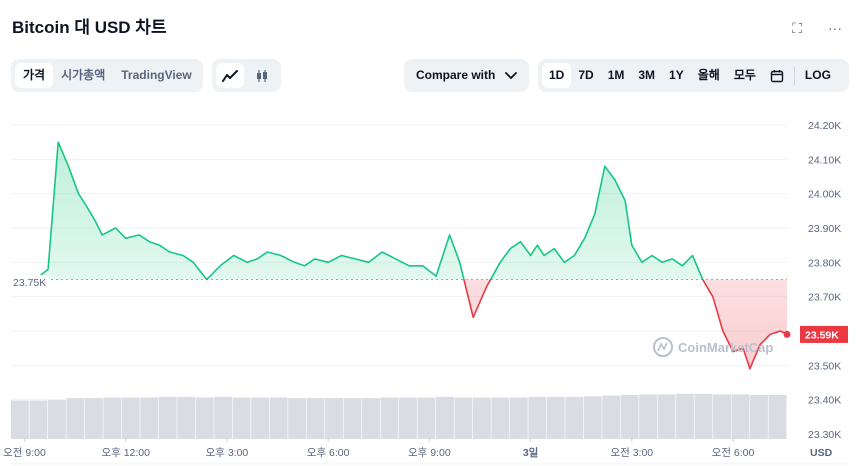  What do you see at coordinates (676, 75) in the screenshot?
I see `range-1y: 1Y` at bounding box center [676, 75].